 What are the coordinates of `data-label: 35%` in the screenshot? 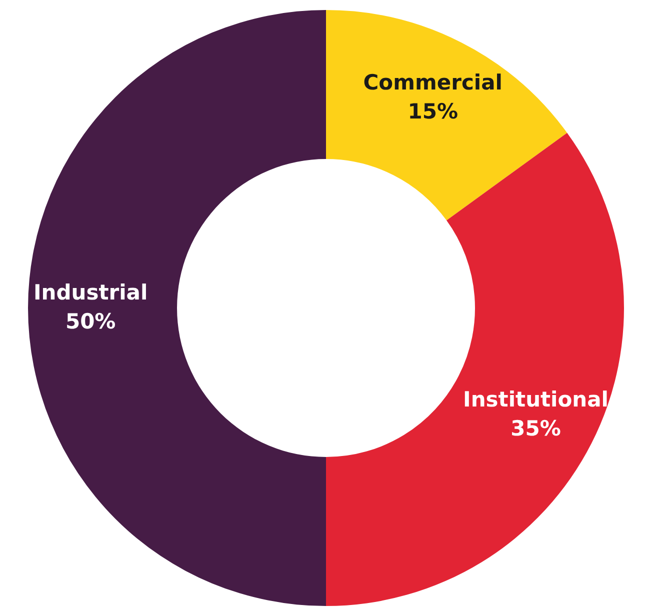 It's located at (535, 428).